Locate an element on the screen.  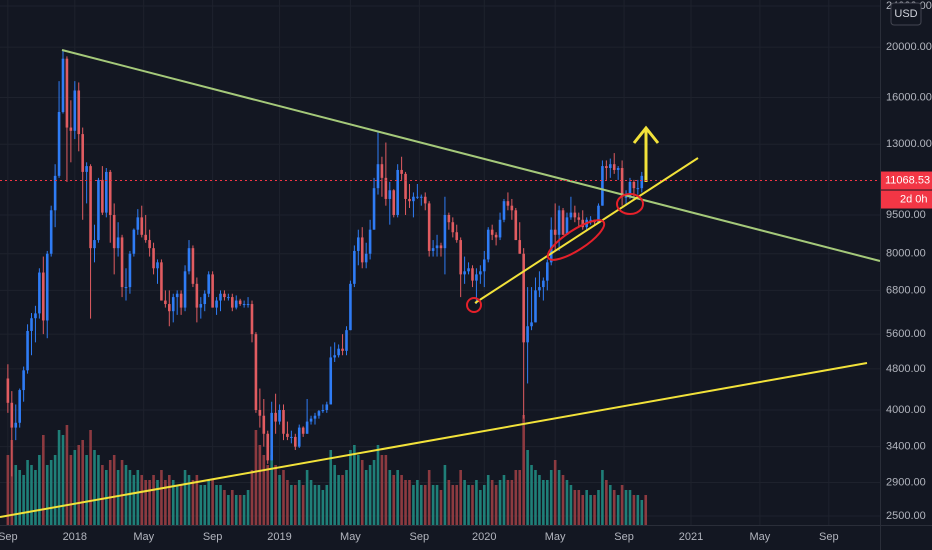
countdown-label: 2d 0h is located at coordinates (914, 199).